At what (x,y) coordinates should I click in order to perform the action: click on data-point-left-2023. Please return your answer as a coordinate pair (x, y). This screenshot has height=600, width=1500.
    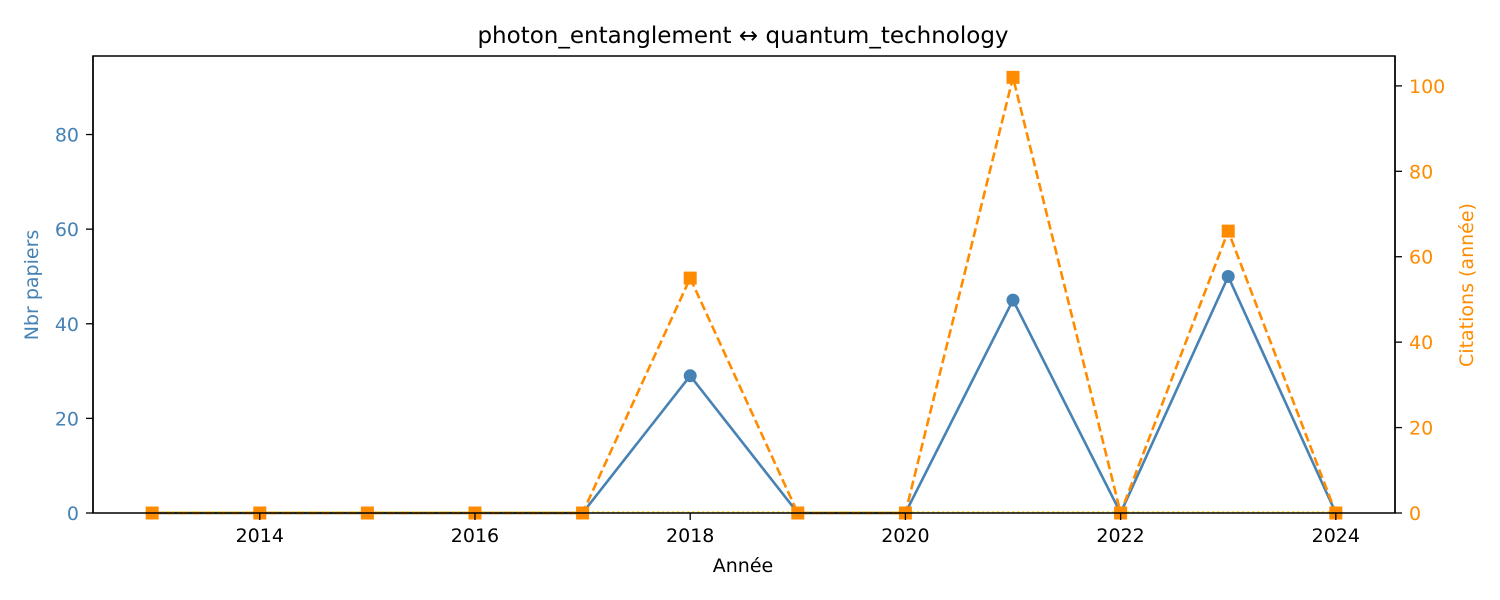
    Looking at the image, I should click on (1228, 276).